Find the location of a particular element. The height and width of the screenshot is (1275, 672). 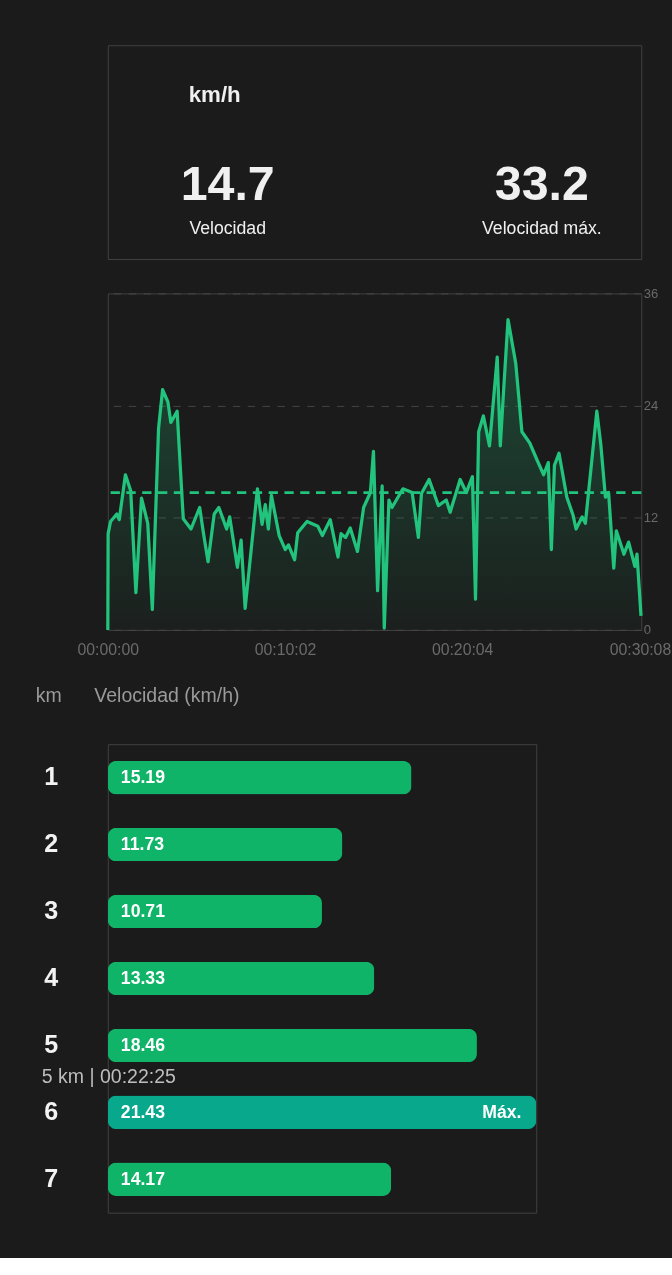

text: 33.2 is located at coordinates (541, 182).